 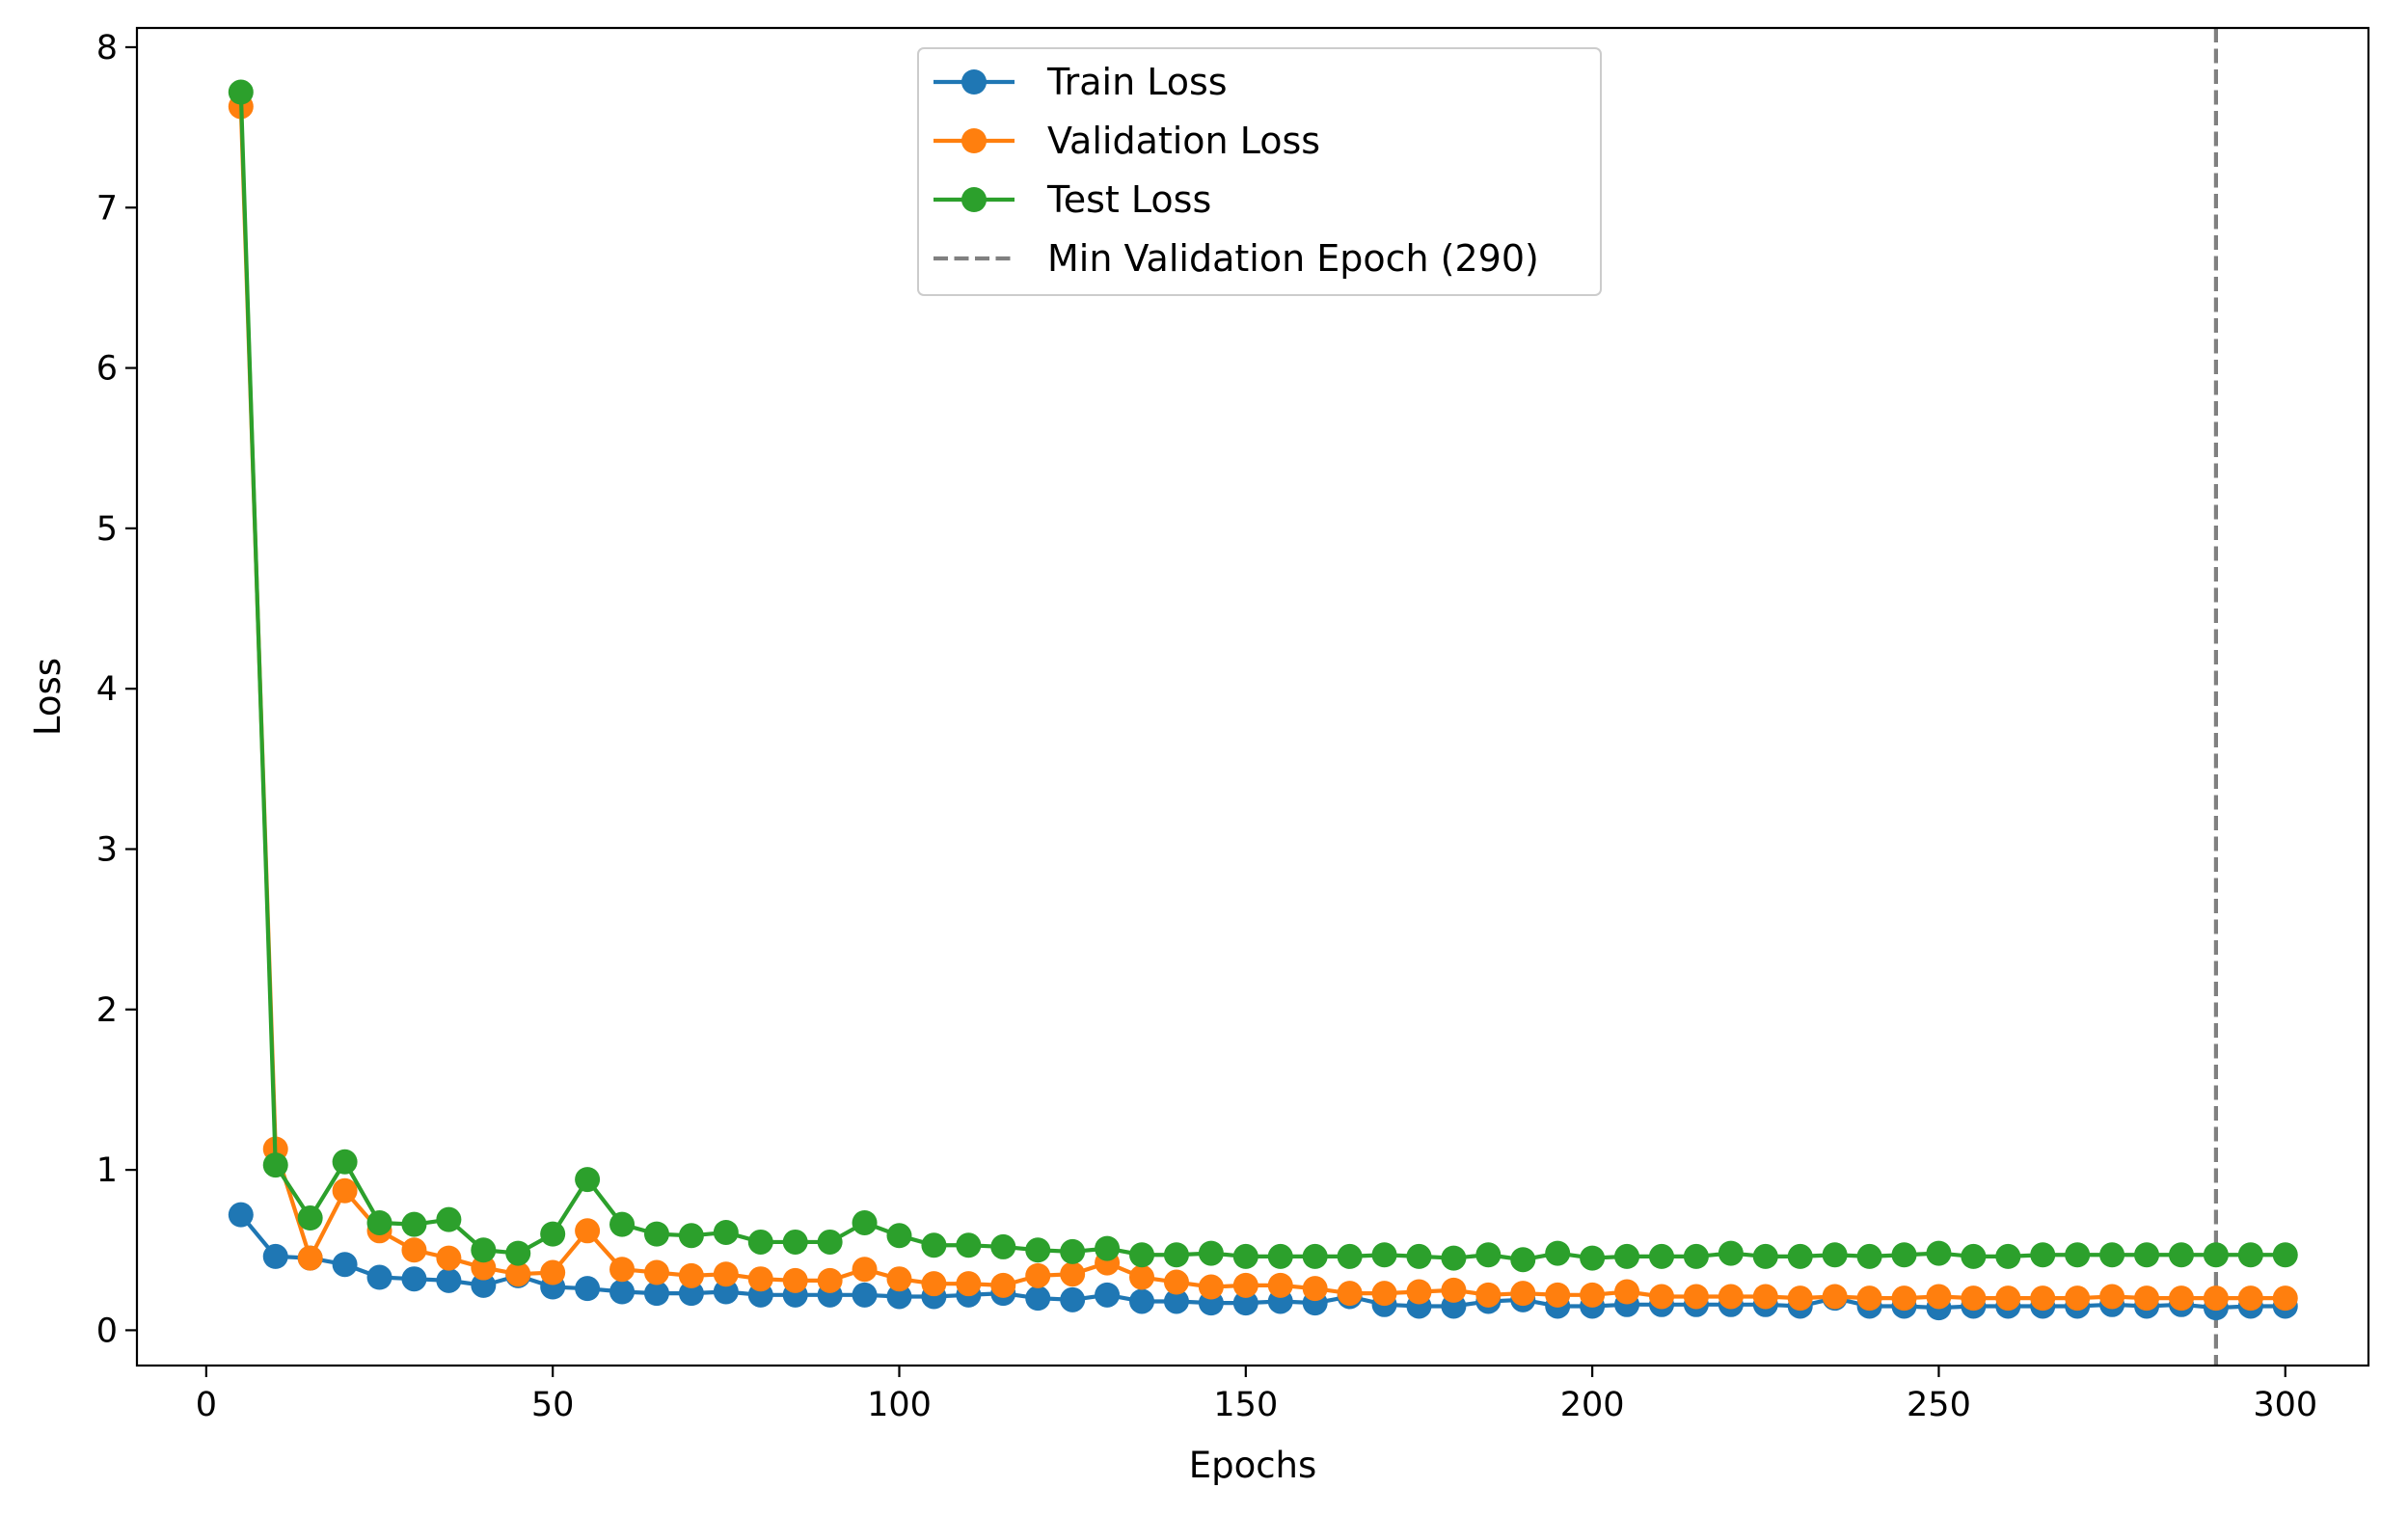 What do you see at coordinates (107, 849) in the screenshot?
I see `y-tick-label: 3` at bounding box center [107, 849].